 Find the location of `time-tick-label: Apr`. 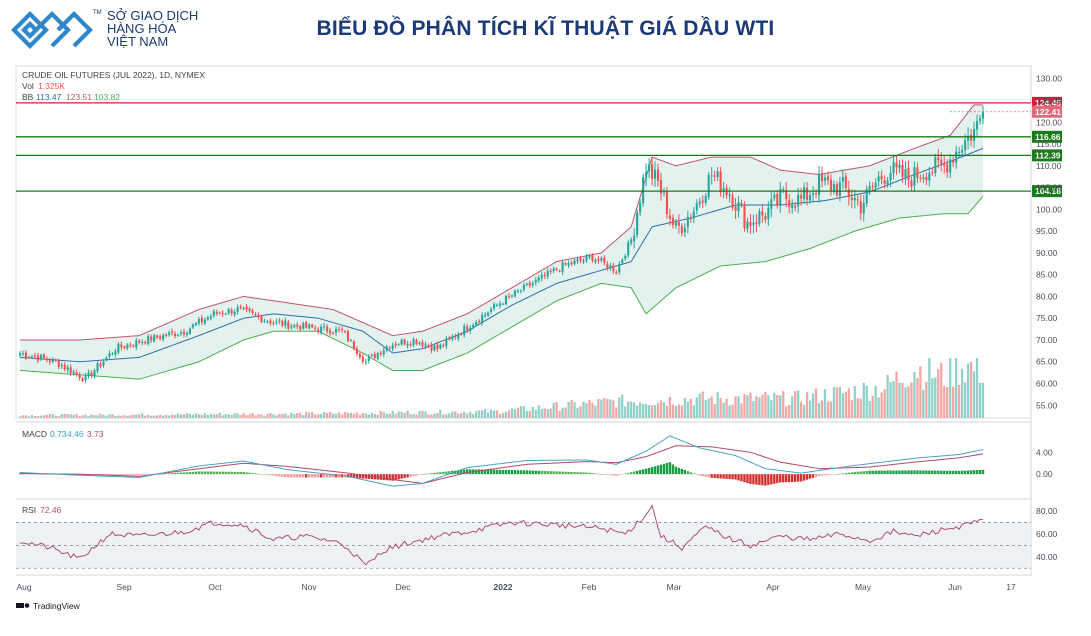

time-tick-label: Apr is located at coordinates (772, 587).